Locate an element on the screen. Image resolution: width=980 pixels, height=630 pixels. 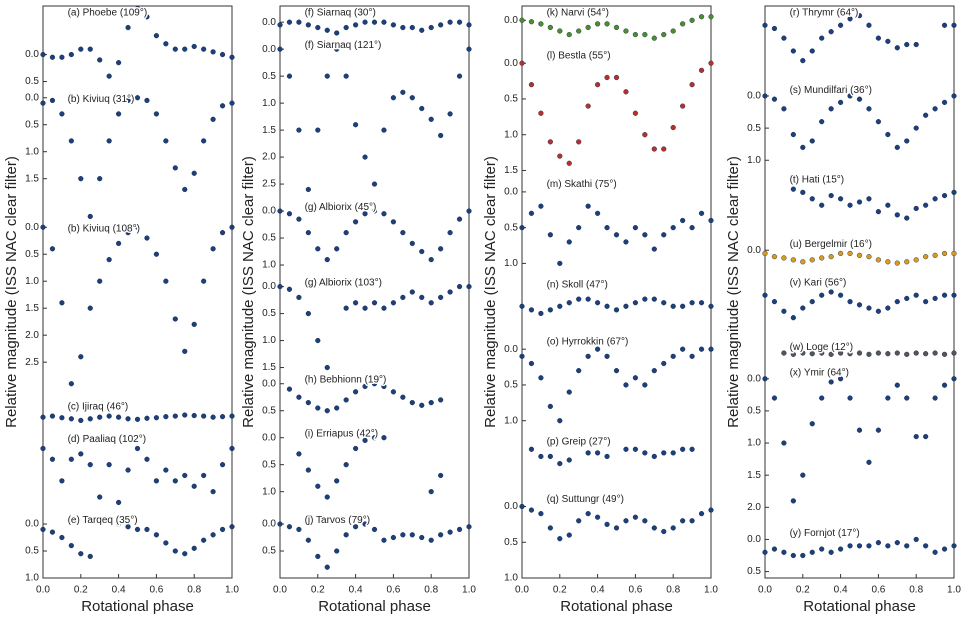
curve-label: (d) Paaliaq (102°) is located at coordinates (107, 439).